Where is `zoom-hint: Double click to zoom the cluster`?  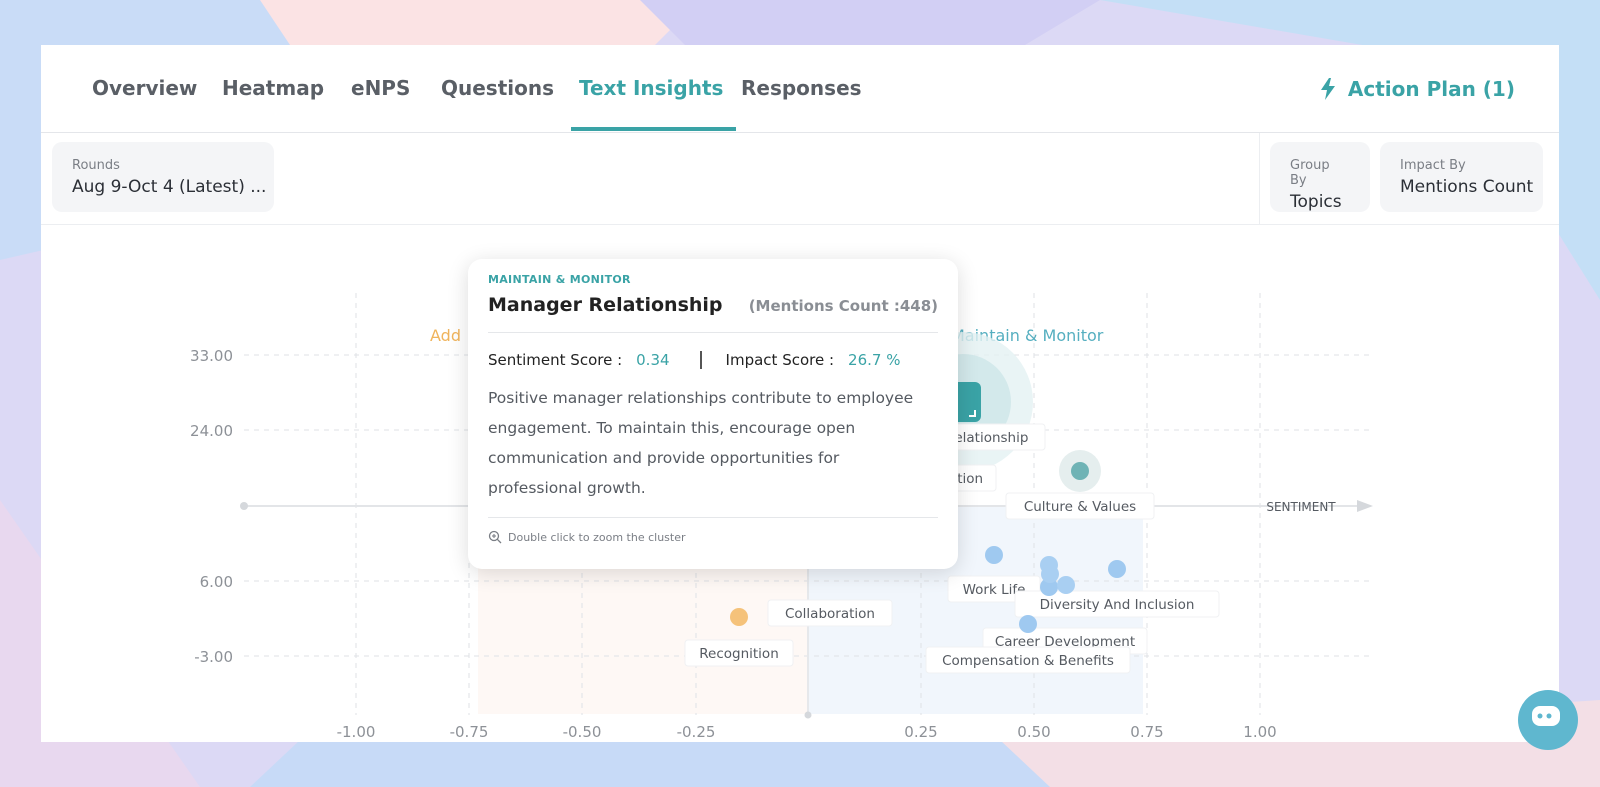 zoom-hint: Double click to zoom the cluster is located at coordinates (597, 537).